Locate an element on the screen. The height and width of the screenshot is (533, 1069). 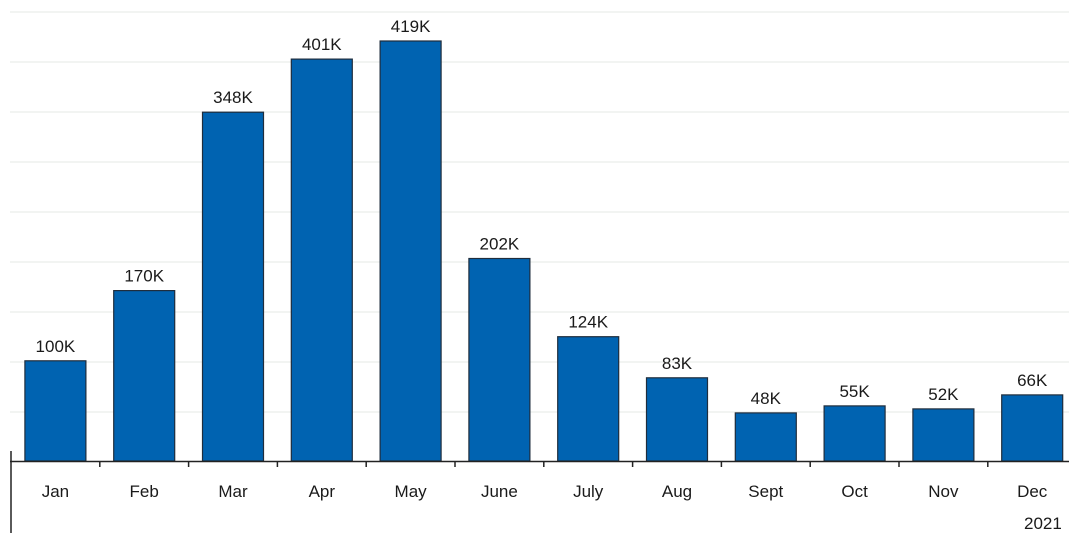
x-tick-label: July is located at coordinates (588, 491).